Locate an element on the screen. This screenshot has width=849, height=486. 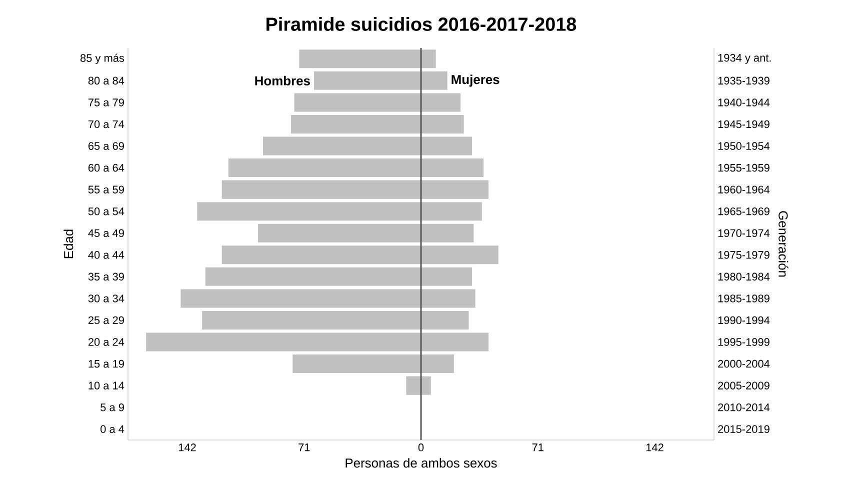
y-tick-label: 70 a 74 is located at coordinates (106, 124).